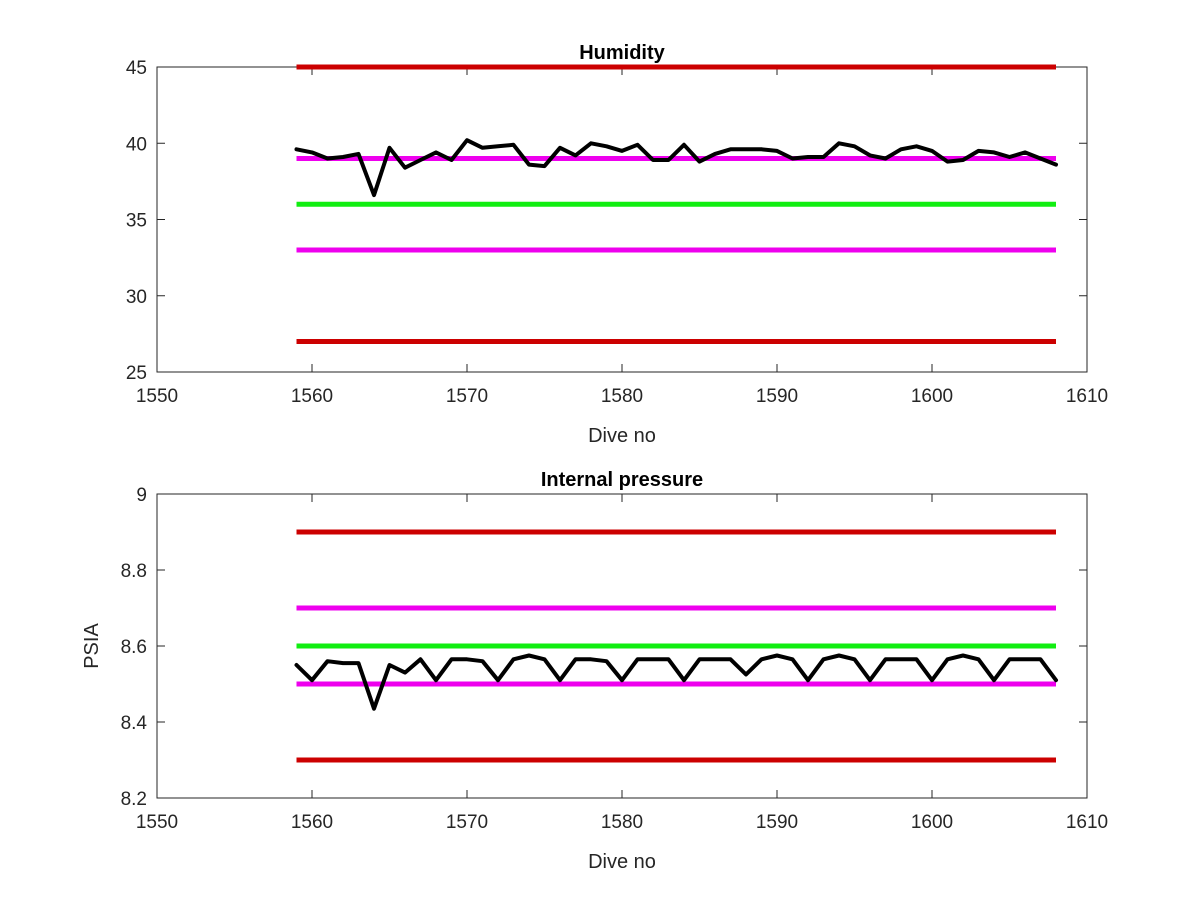 Image resolution: width=1200 pixels, height=900 pixels. I want to click on internal-pressure-x-tick-label: 1610, so click(1087, 822).